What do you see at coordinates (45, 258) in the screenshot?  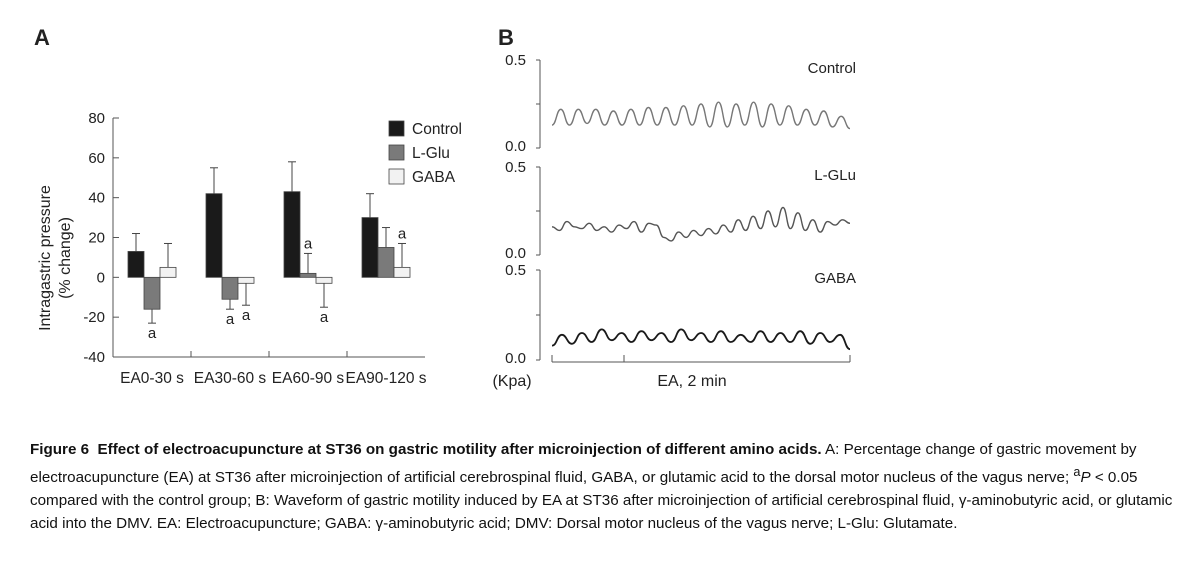 I see `panel-a-ylabel: Intragastric pressure` at bounding box center [45, 258].